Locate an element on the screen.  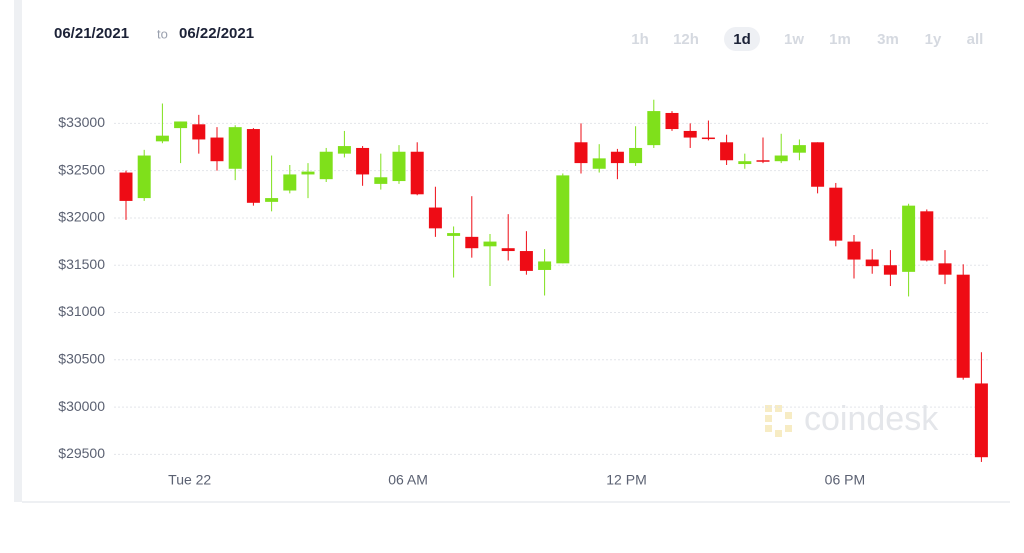
start-date: 06/21/2021 is located at coordinates (91, 33).